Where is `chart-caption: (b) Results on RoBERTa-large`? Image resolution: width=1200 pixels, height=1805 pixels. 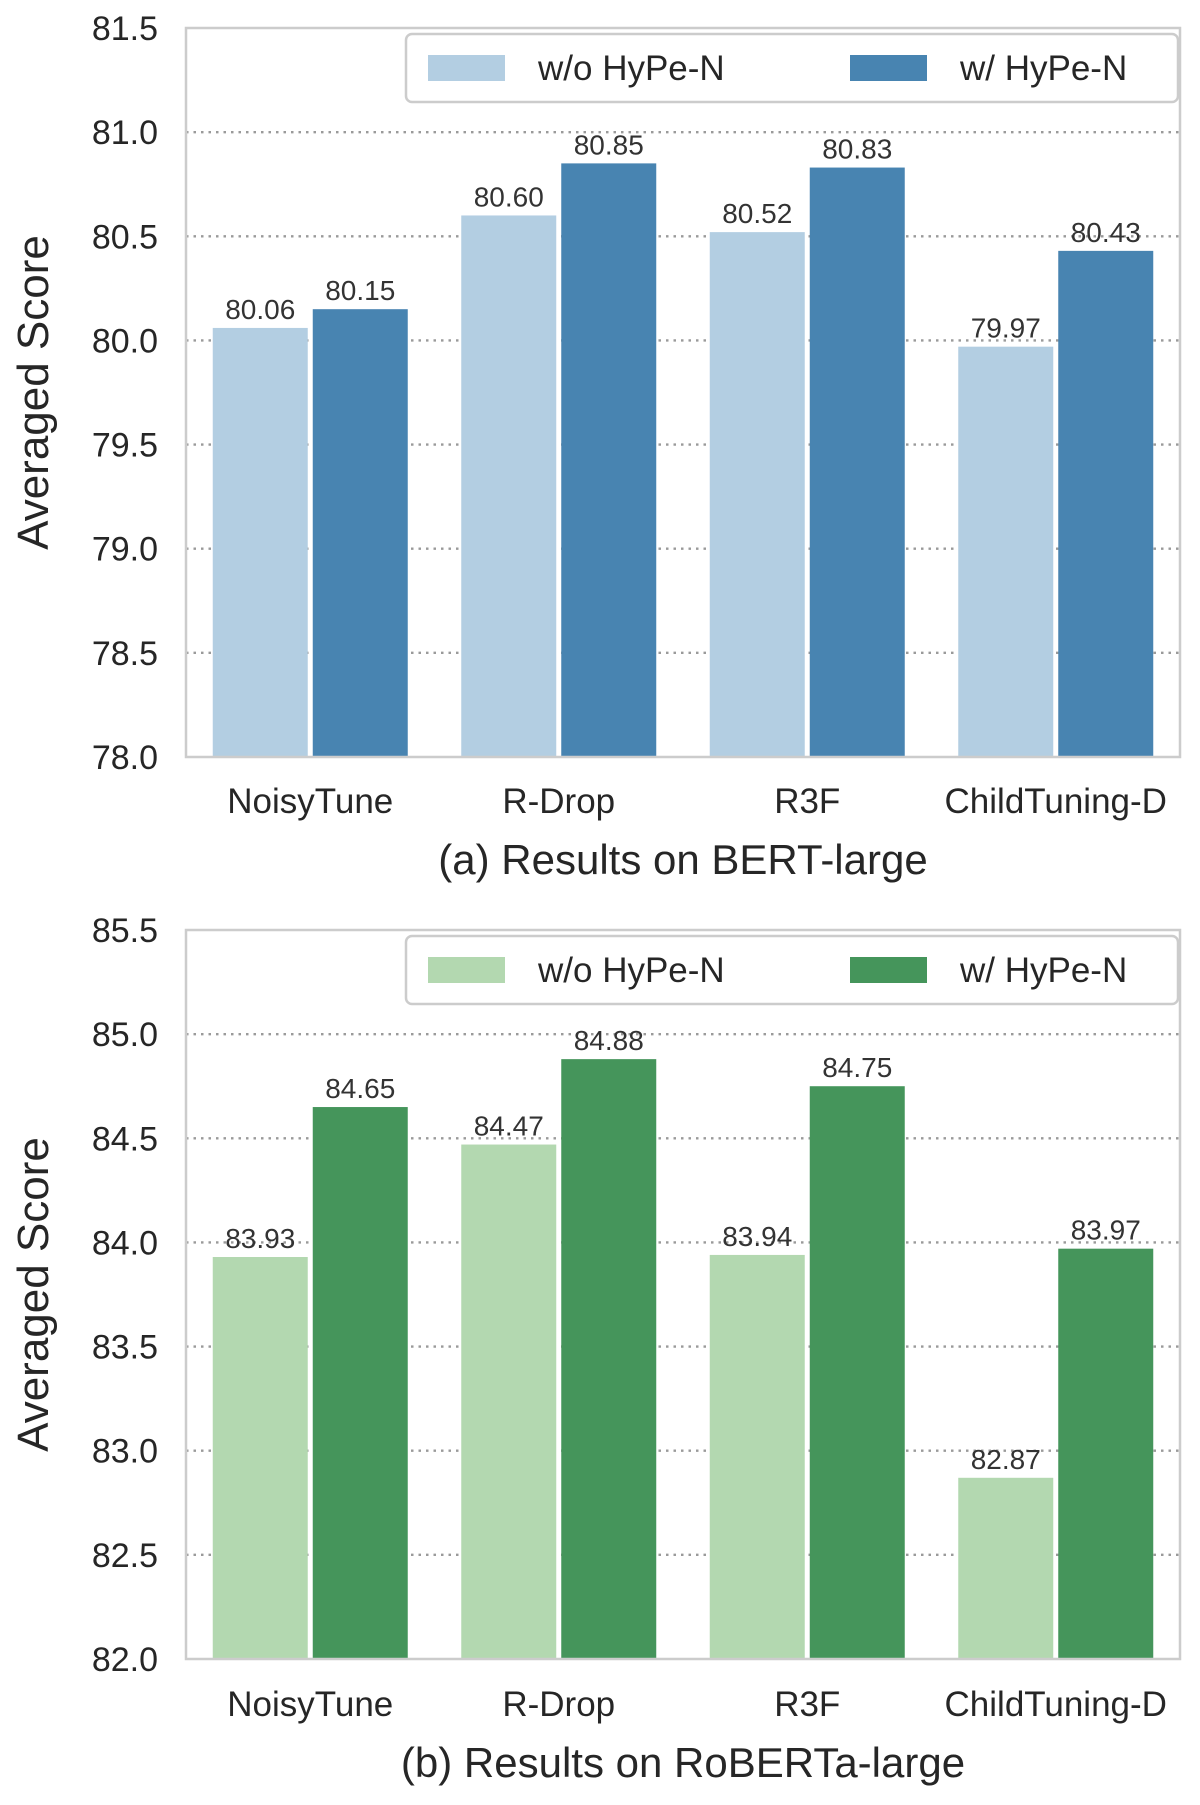
chart-caption: (b) Results on RoBERTa-large is located at coordinates (683, 1762).